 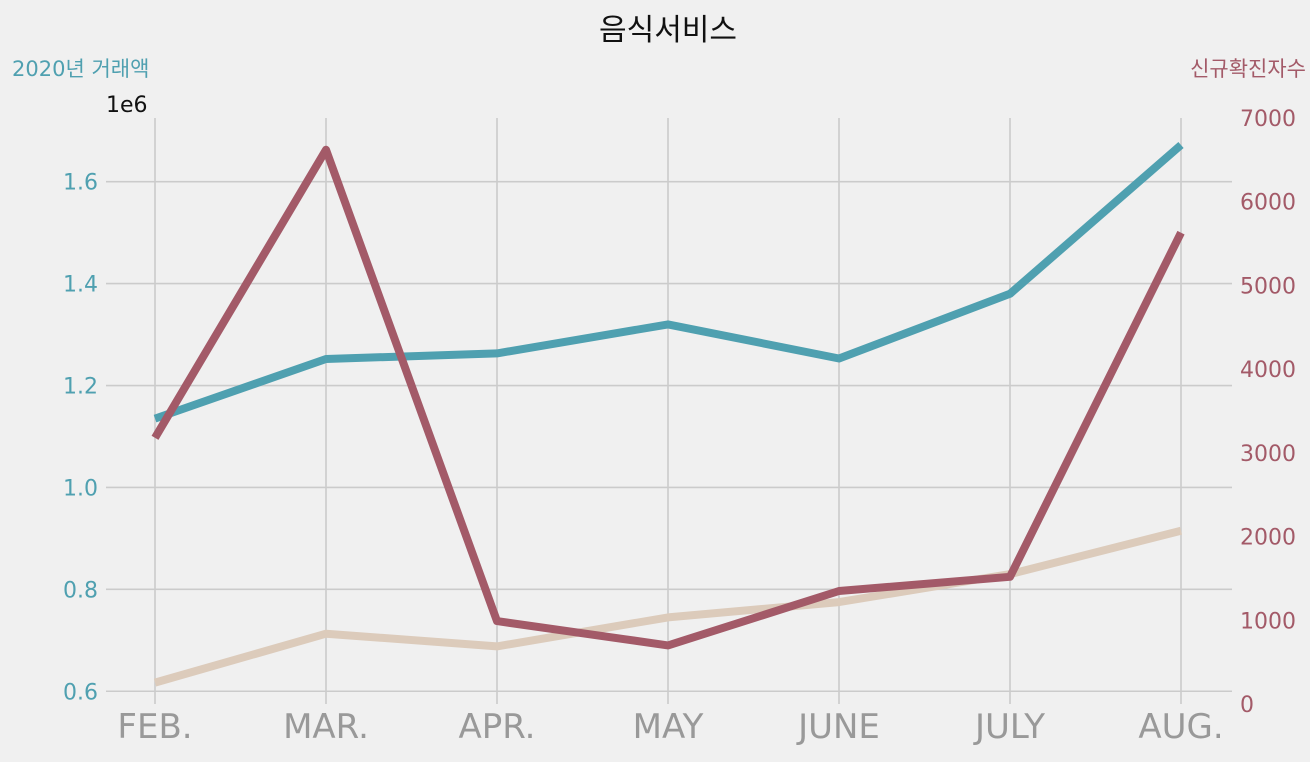 What do you see at coordinates (1009, 727) in the screenshot?
I see `x-tick-label: JULY` at bounding box center [1009, 727].